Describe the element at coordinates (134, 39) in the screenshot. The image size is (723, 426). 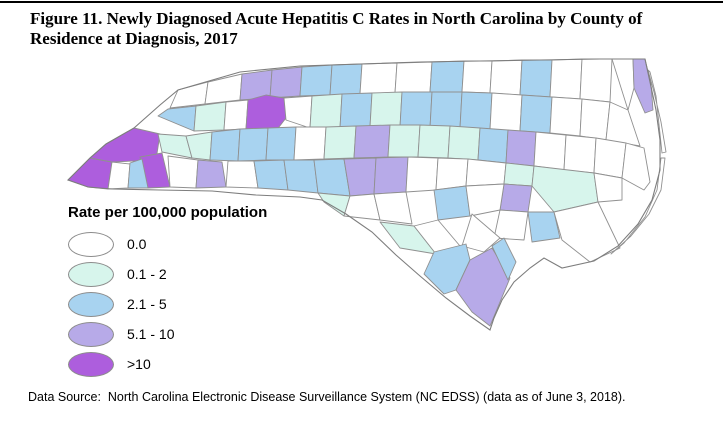
I see `figure-title-line2: Residence at Diagnosis, 2017` at that location.